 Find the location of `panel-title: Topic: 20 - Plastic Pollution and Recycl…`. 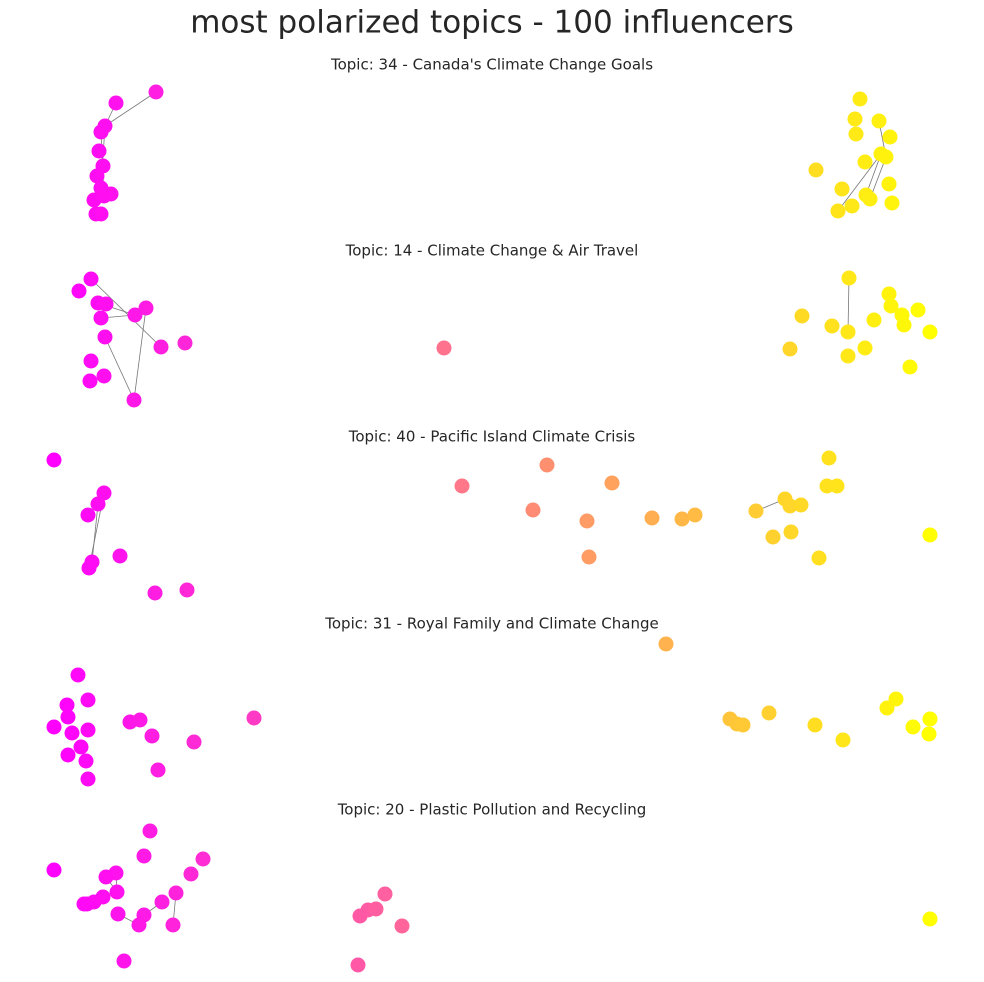

panel-title: Topic: 20 - Plastic Pollution and Recycl… is located at coordinates (492, 810).